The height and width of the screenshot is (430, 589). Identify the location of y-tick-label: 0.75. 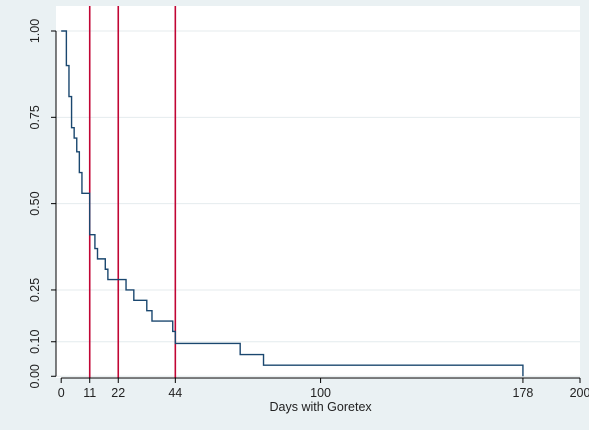
(35, 117).